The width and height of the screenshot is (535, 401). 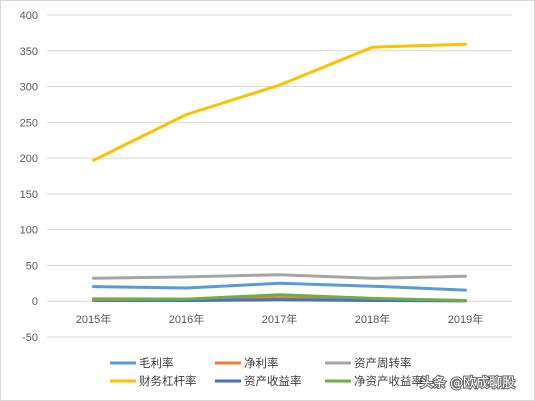 I want to click on y-tick-label: 50, so click(x=32, y=266).